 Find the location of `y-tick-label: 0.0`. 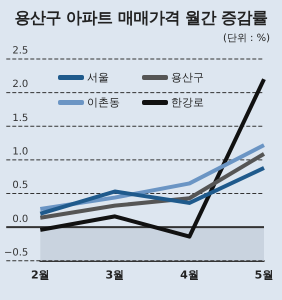

y-tick-label: 0.0 is located at coordinates (20, 219).